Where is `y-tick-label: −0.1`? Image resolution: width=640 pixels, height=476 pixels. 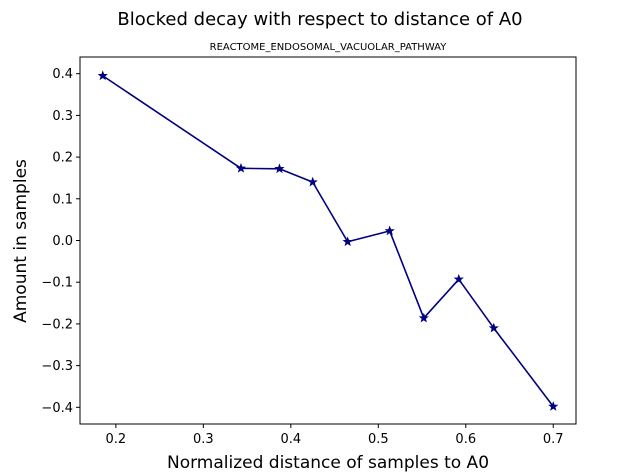 y-tick-label: −0.1 is located at coordinates (57, 283).